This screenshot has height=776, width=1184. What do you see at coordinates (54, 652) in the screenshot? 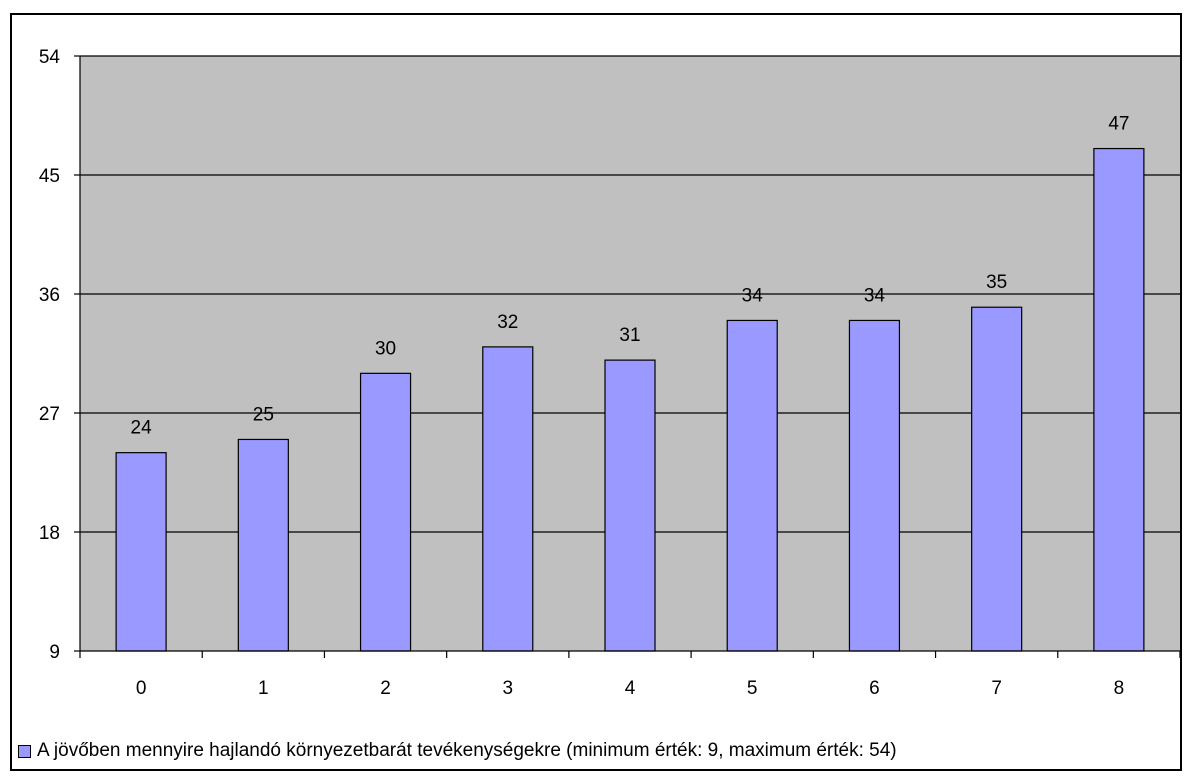
I see `y-tick-label: 9` at bounding box center [54, 652].